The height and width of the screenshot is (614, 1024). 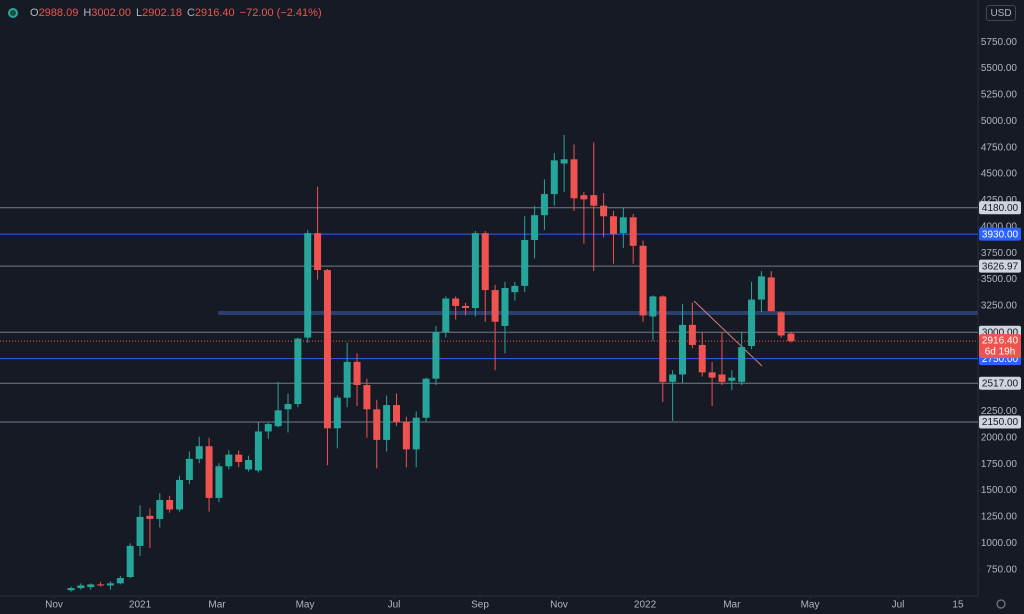 I want to click on ohlc-label: H, so click(x=87, y=13).